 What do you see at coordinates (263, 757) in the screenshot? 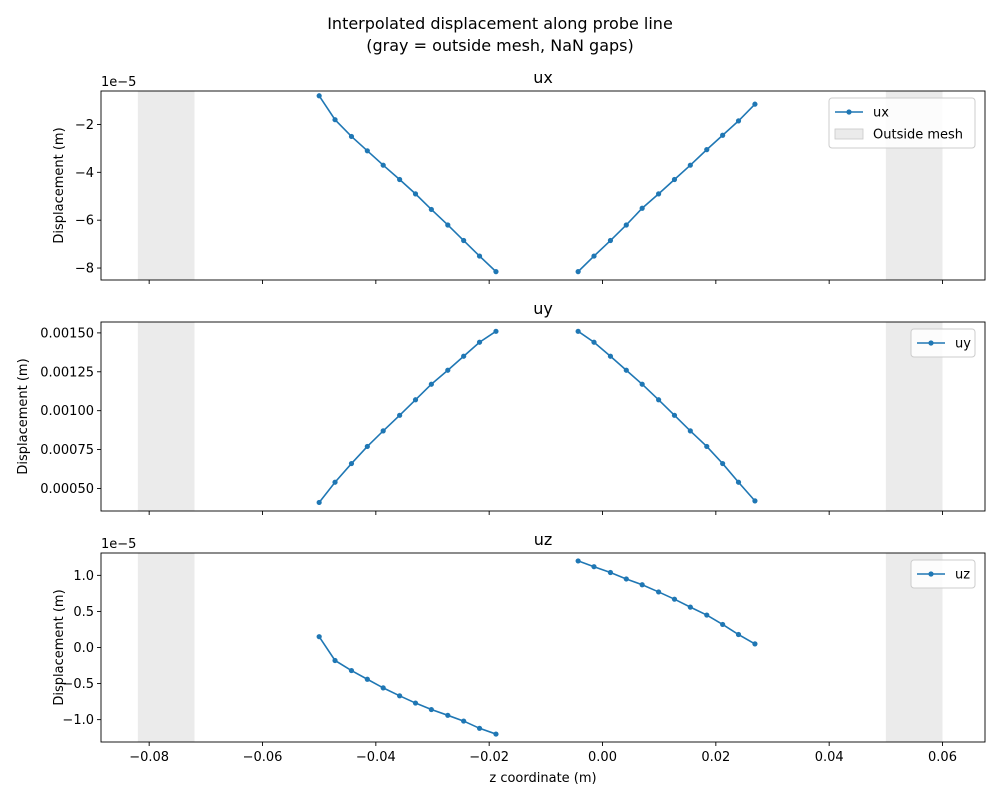
I see `x-tick-label: −0.06` at bounding box center [263, 757].